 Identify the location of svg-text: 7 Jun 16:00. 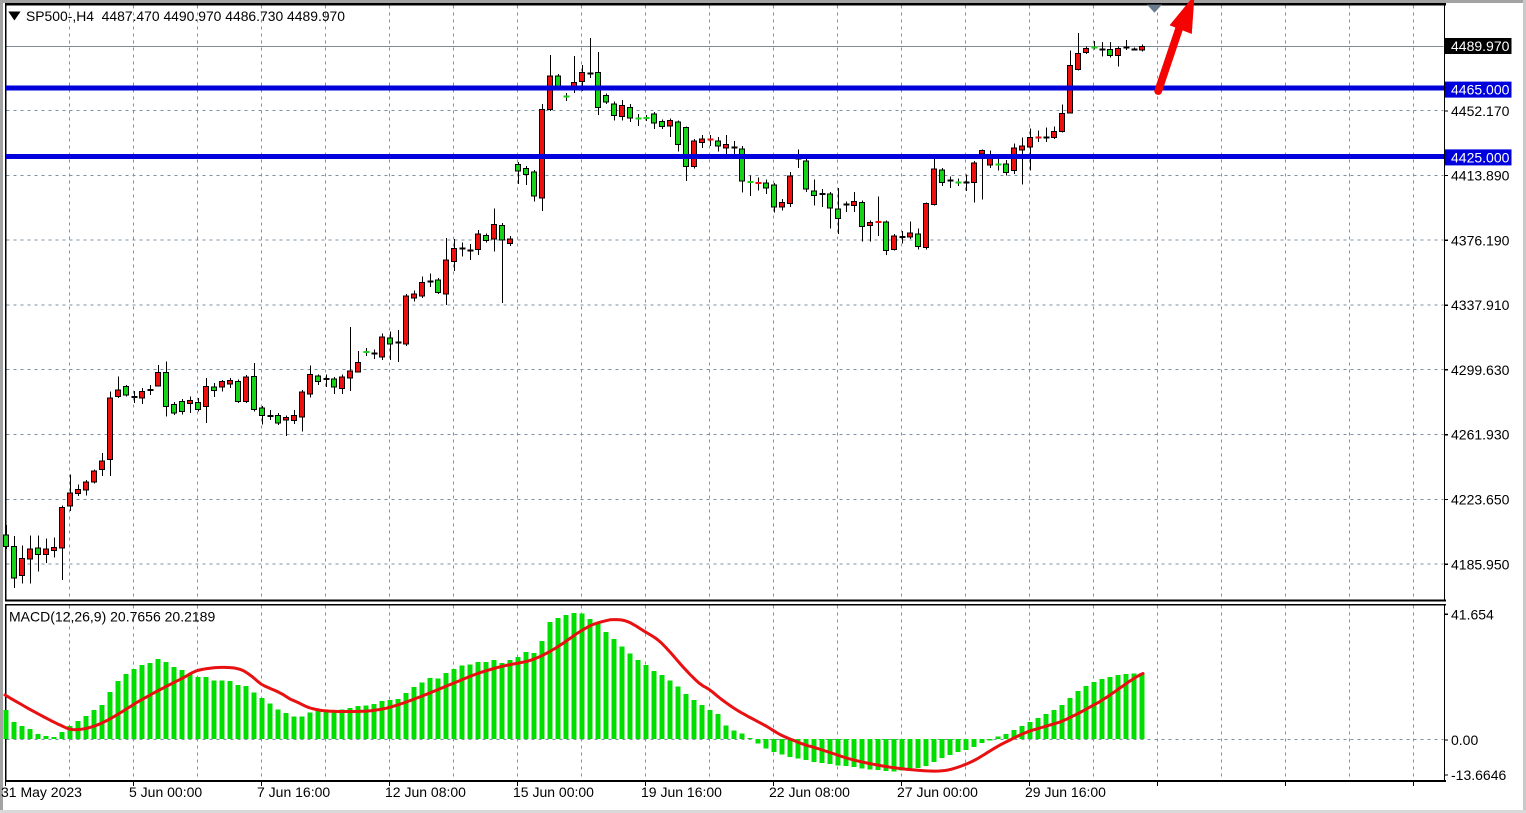
(293, 792).